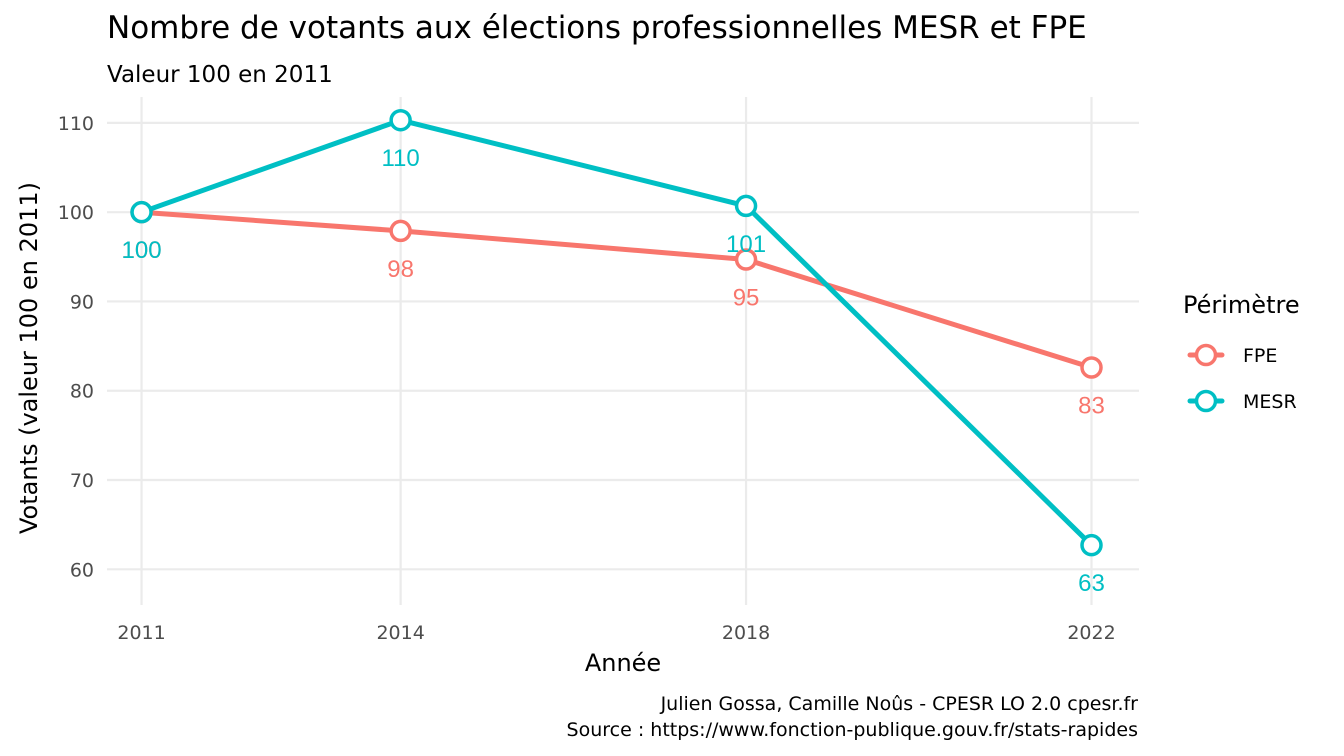  I want to click on legend-title: Périmètre, so click(1241, 305).